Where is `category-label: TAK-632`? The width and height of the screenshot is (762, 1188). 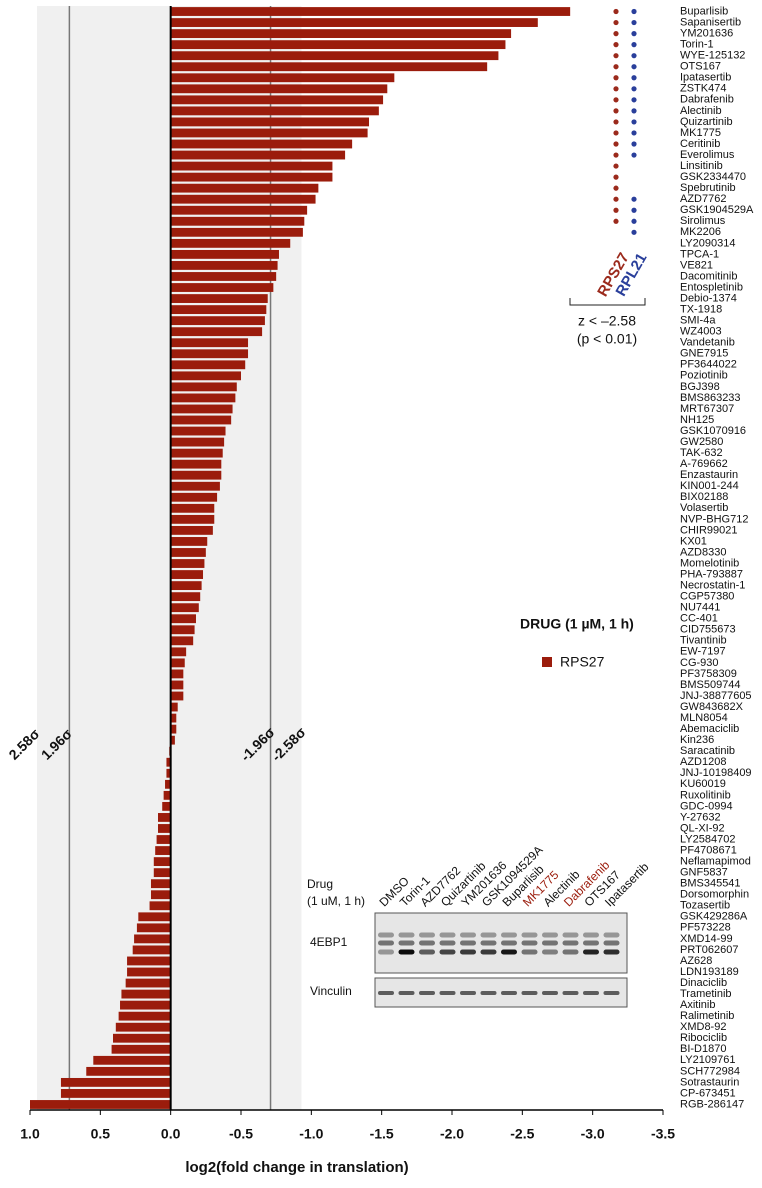 category-label: TAK-632 is located at coordinates (701, 453).